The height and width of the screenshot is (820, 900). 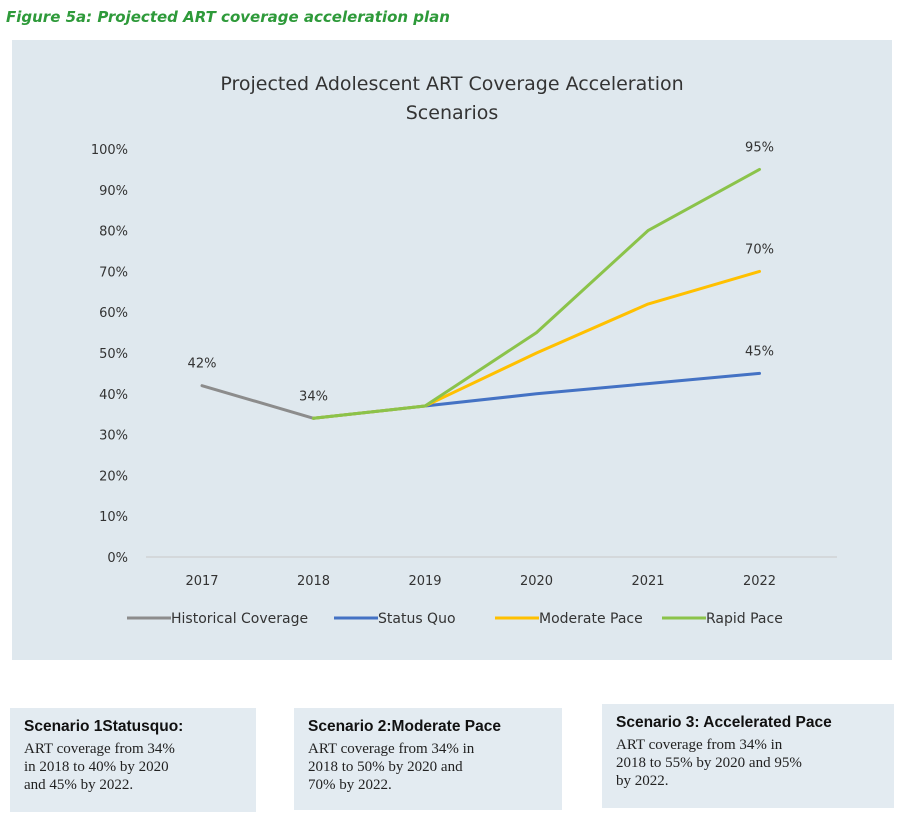 I want to click on y-tick-label: 30%, so click(x=113, y=436).